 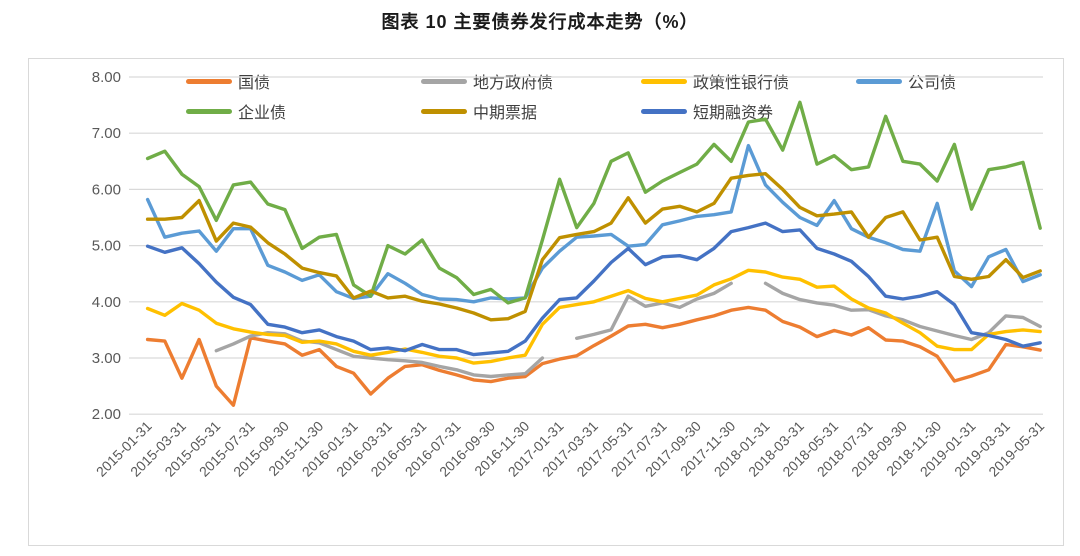 I want to click on legend-label: 政策性银行债, so click(x=741, y=83).